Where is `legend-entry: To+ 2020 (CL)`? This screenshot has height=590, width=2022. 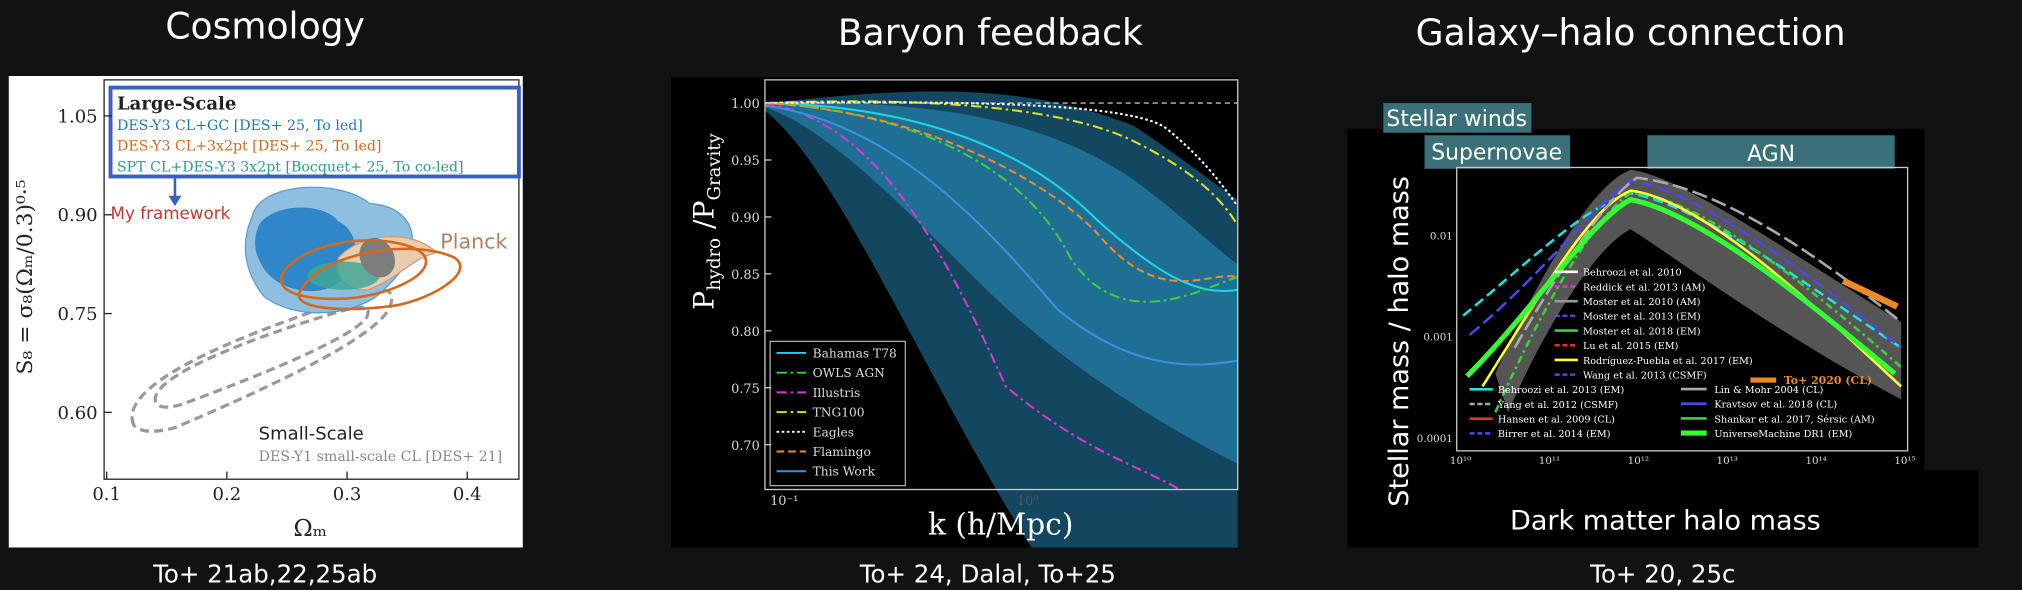 legend-entry: To+ 2020 (CL) is located at coordinates (1828, 380).